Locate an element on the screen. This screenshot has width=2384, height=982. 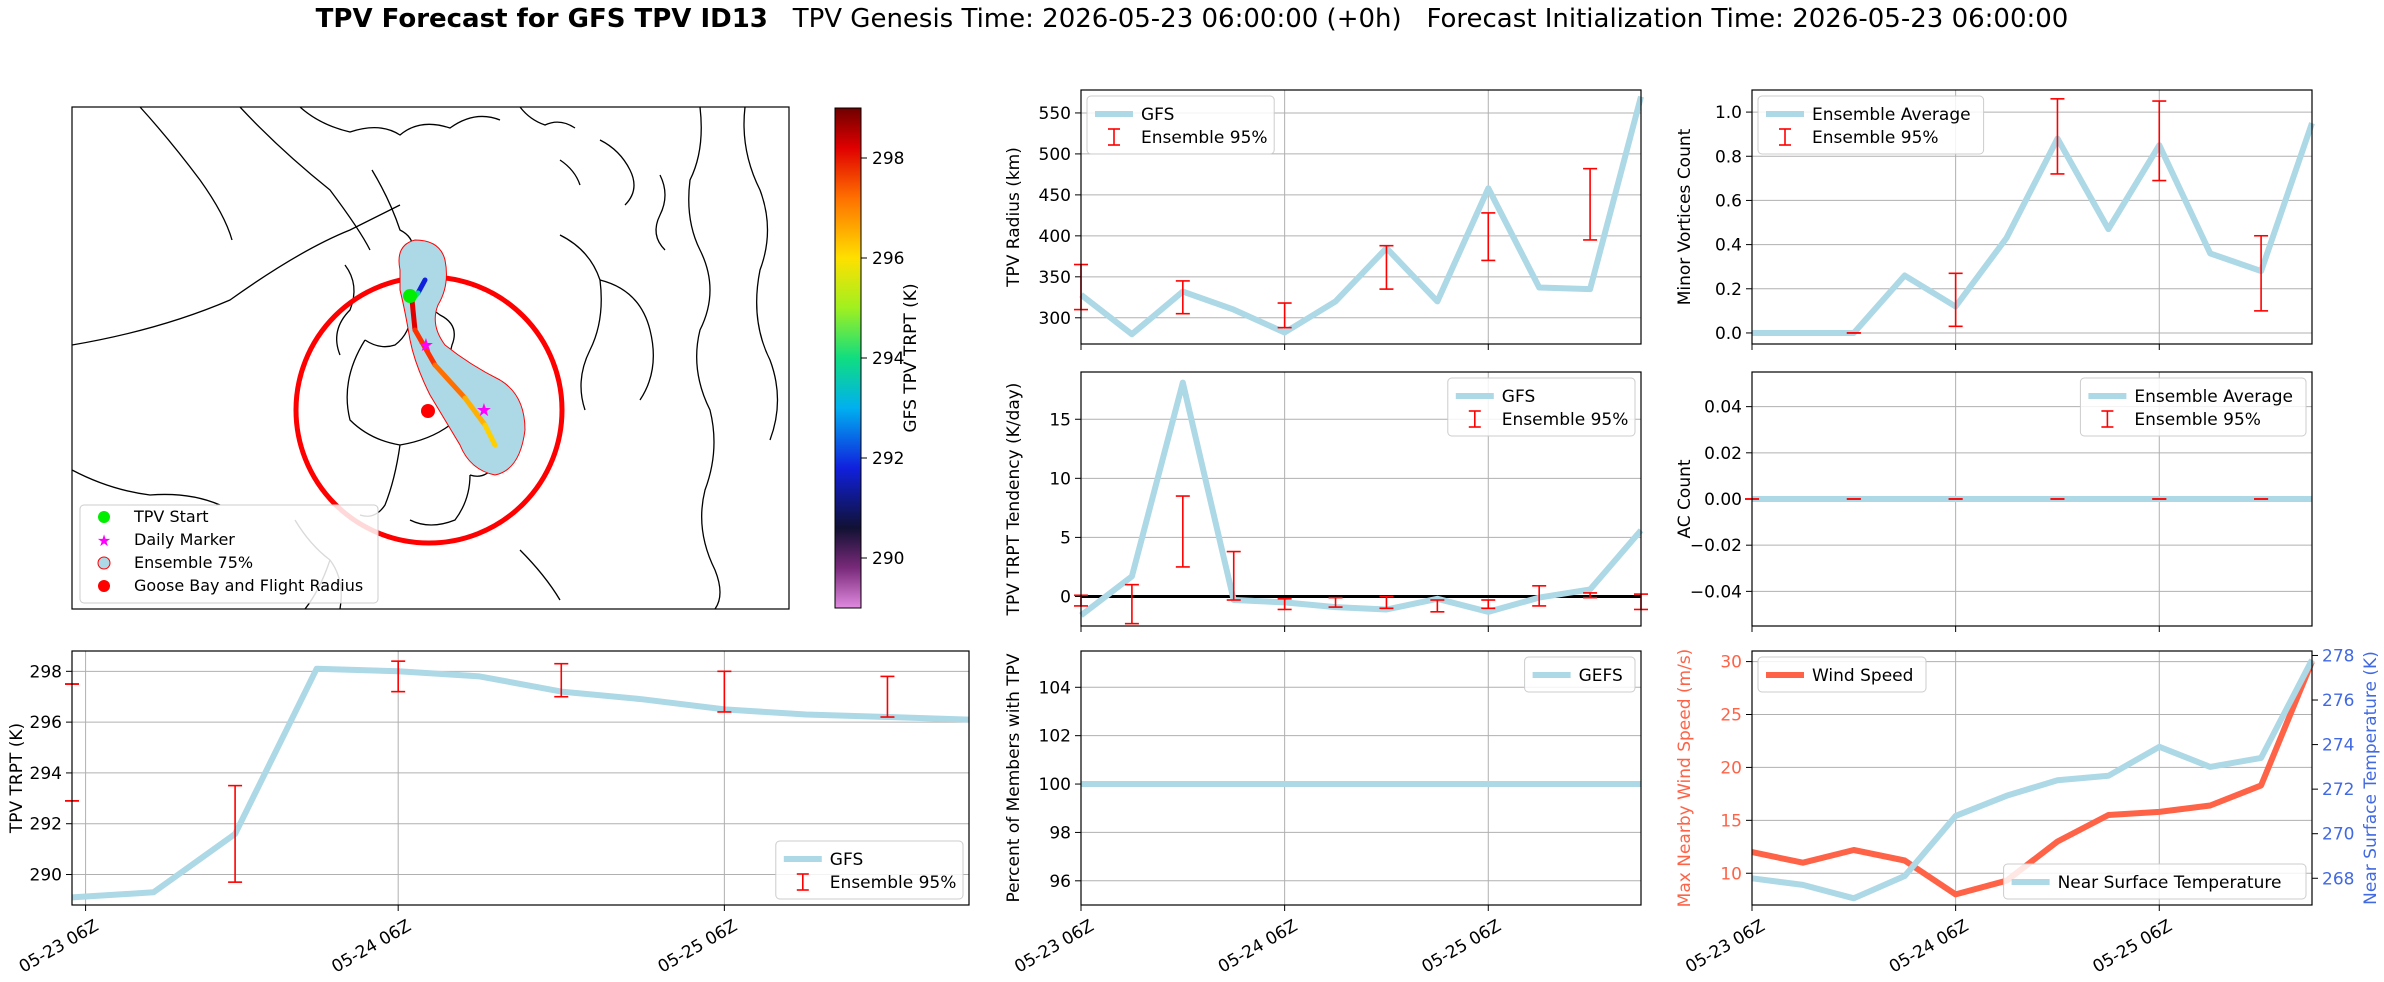
y-tick-label: 20 is located at coordinates (1731, 768).